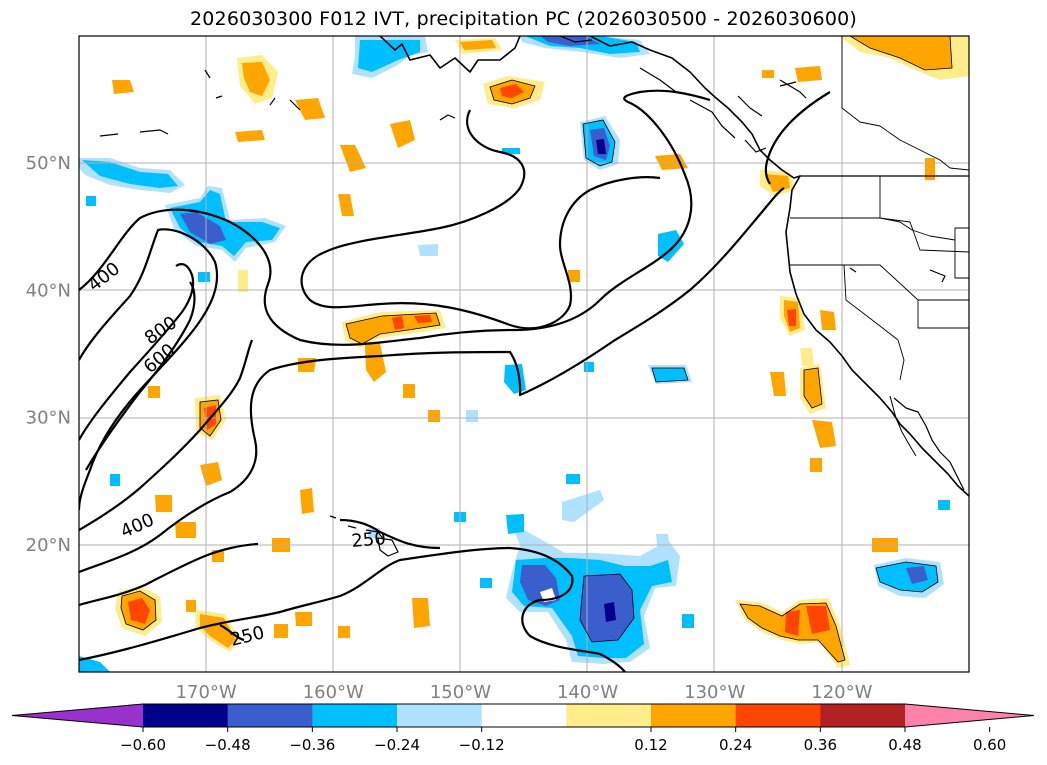 This screenshot has height=765, width=1047. Describe the element at coordinates (48, 163) in the screenshot. I see `lat-tick-label: 50°N` at that location.